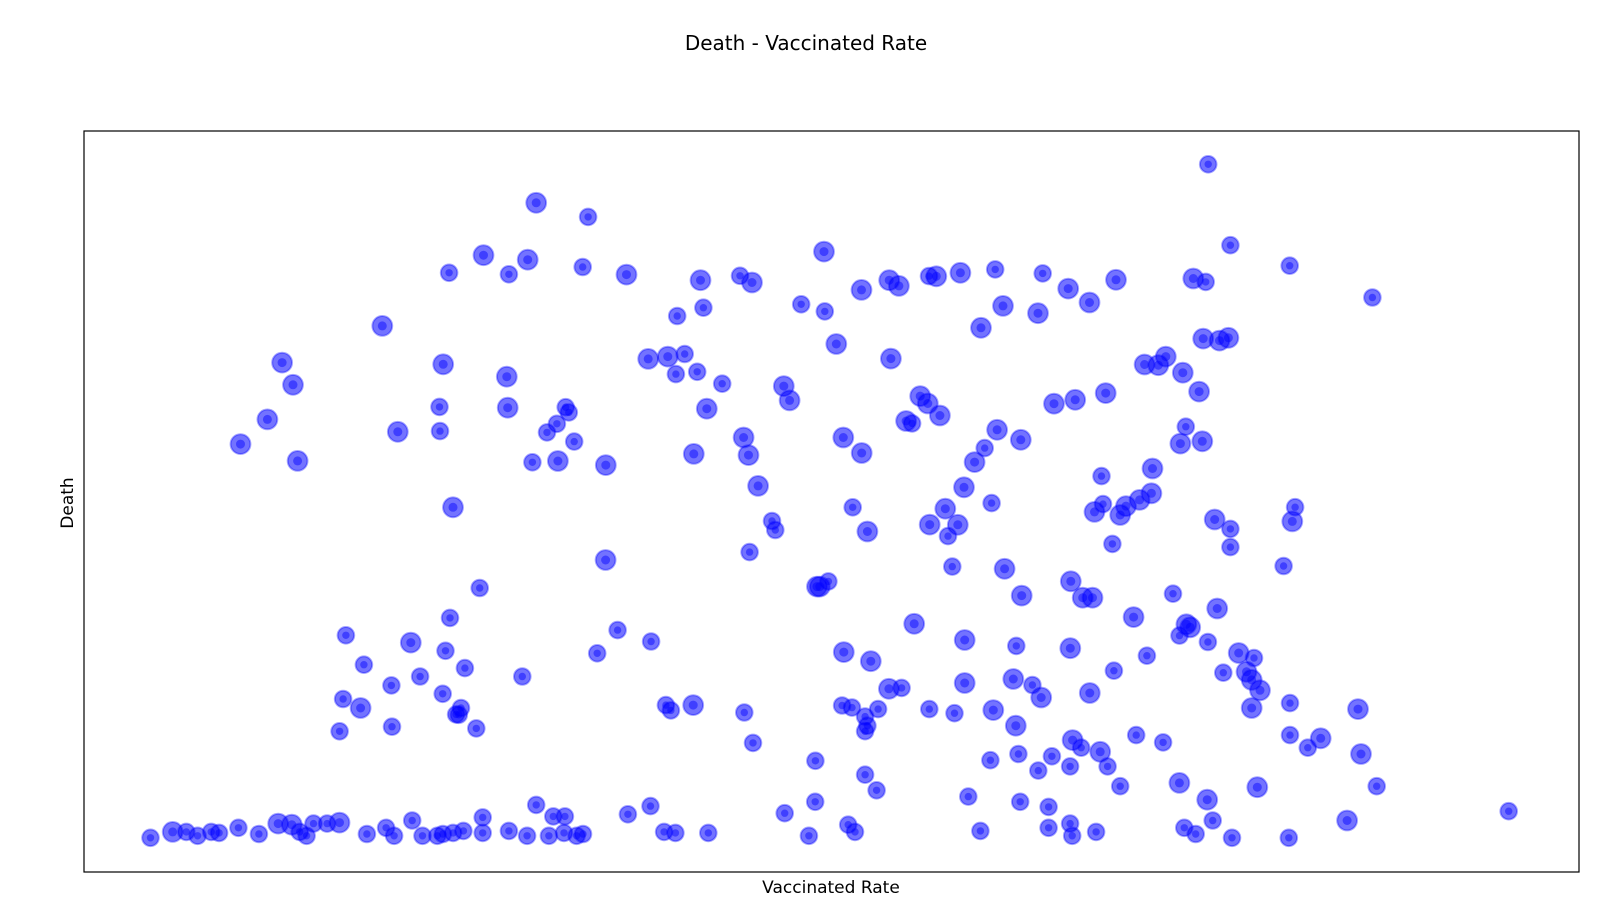 This screenshot has width=1623, height=902. I want to click on chart-title: Death - Vaccinated Rate, so click(806, 43).